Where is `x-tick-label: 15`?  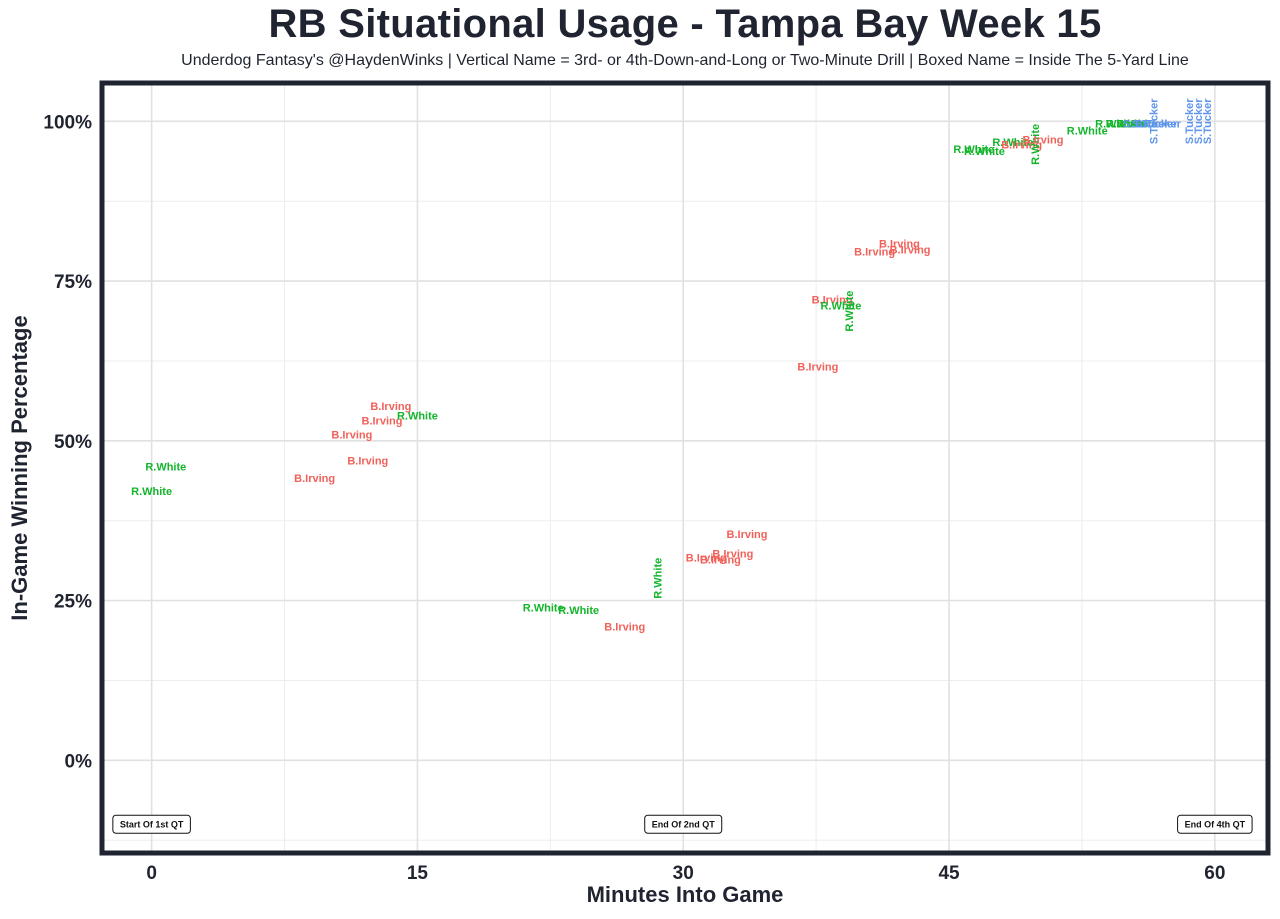 x-tick-label: 15 is located at coordinates (418, 873).